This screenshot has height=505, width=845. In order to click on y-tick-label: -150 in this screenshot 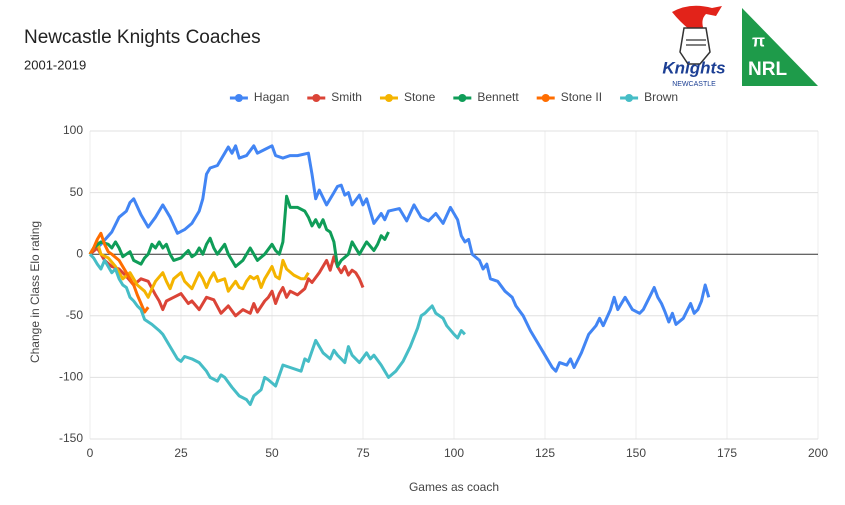, I will do `click(71, 438)`.